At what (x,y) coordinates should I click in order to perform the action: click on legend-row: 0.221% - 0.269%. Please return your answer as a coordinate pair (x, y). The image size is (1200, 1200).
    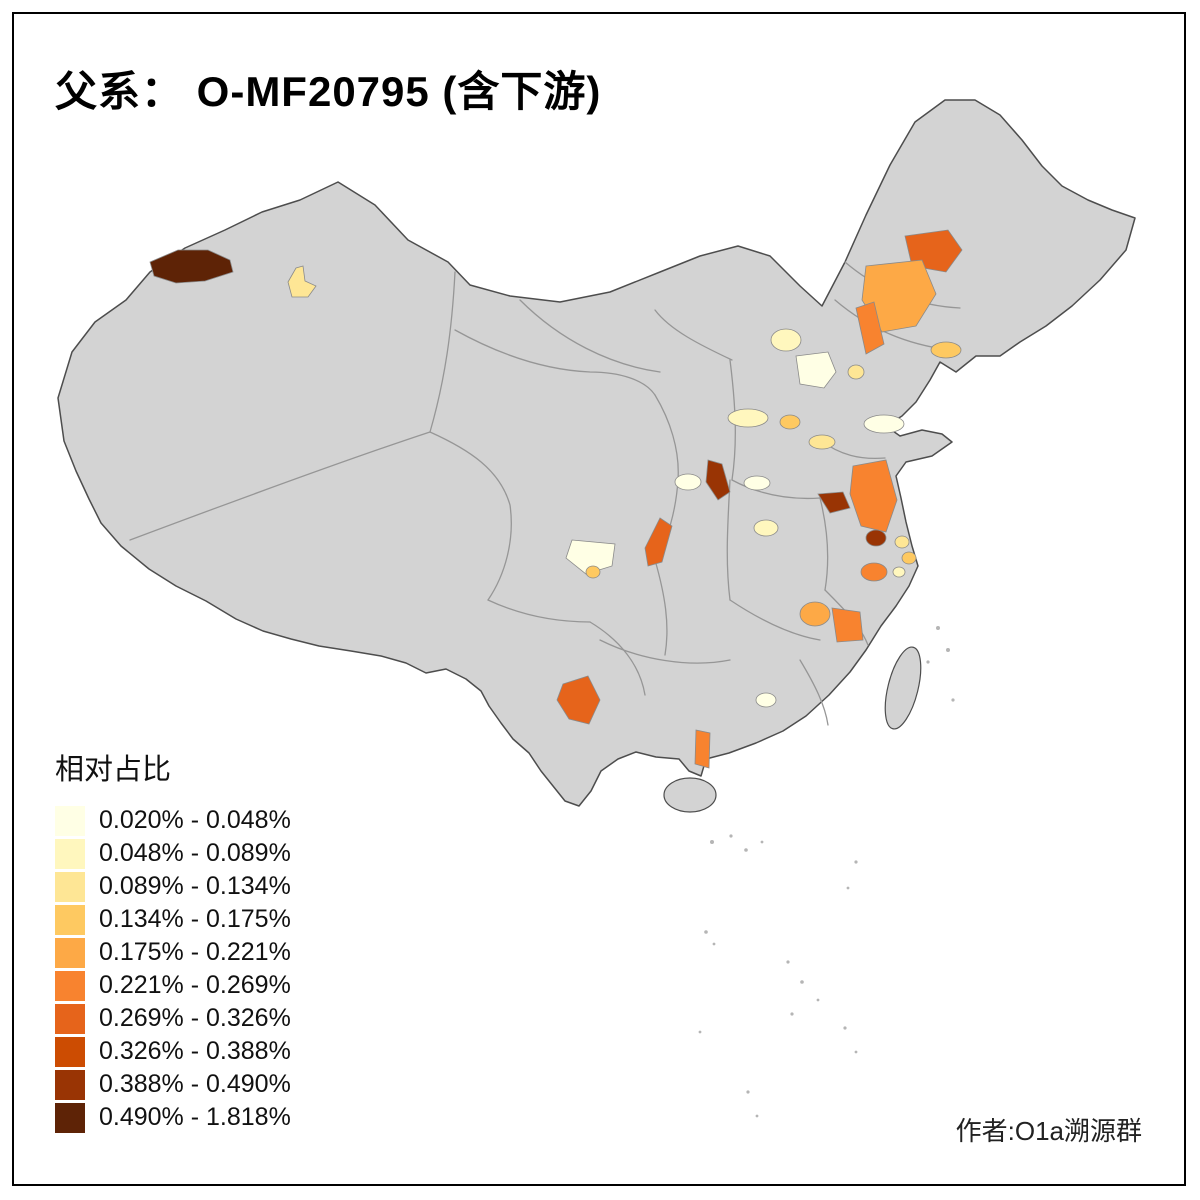
    Looking at the image, I should click on (173, 985).